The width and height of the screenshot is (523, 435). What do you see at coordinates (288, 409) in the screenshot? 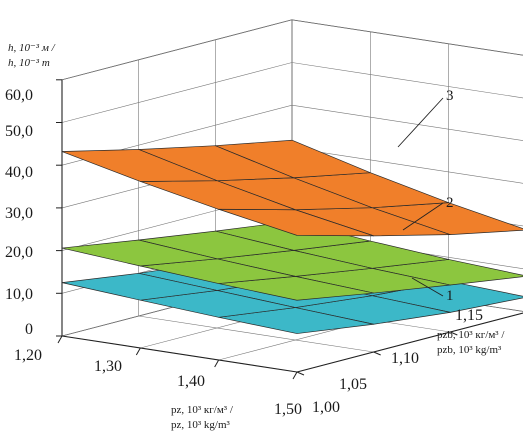
I see `x-tick-label: 1,50` at bounding box center [288, 409].